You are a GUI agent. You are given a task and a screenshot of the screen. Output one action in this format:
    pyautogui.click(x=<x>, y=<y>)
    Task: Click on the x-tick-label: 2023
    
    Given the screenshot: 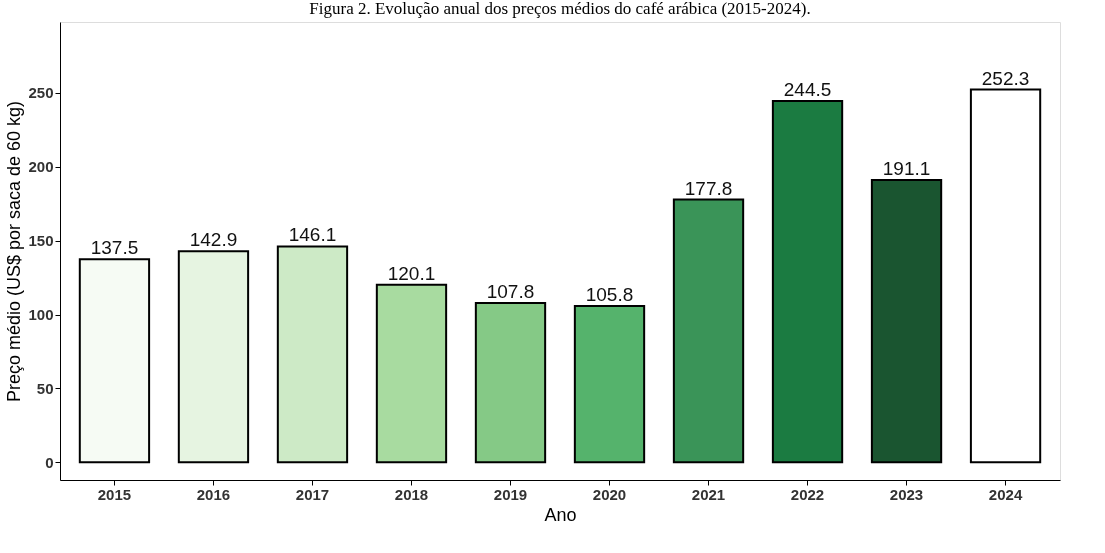 What is the action you would take?
    pyautogui.click(x=906, y=494)
    